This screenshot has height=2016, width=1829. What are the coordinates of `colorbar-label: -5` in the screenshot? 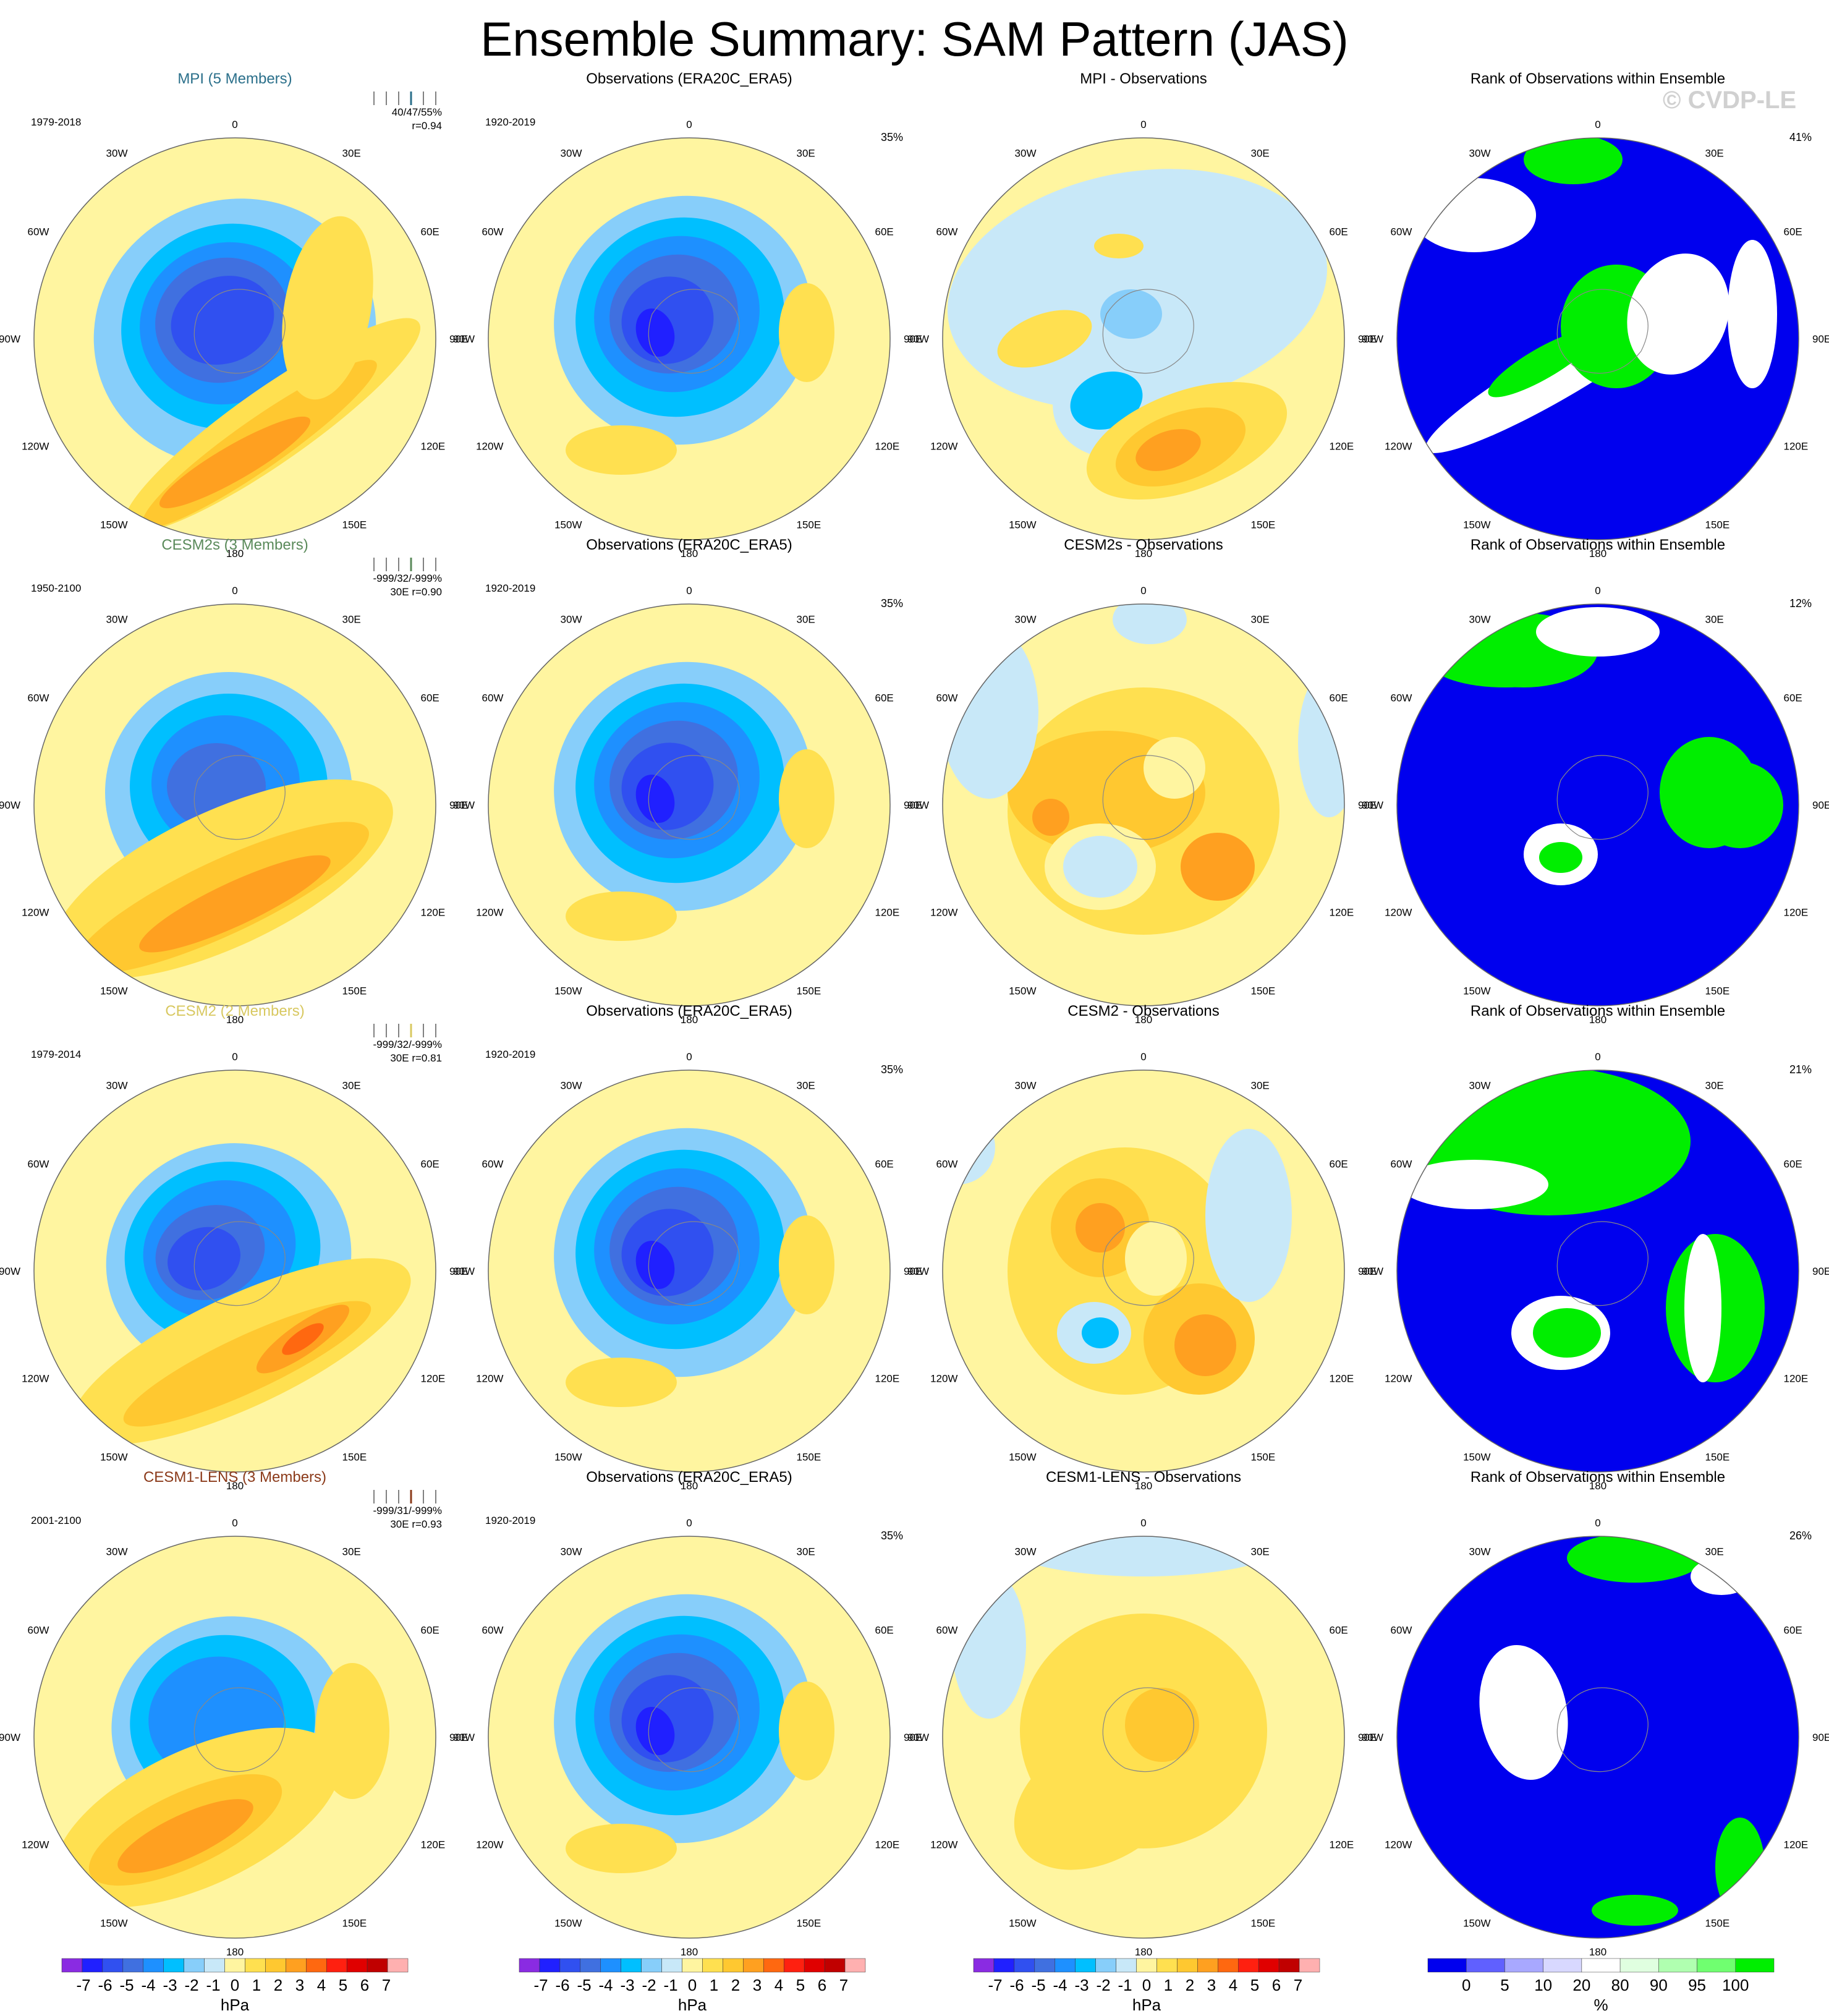 It's located at (1038, 1985).